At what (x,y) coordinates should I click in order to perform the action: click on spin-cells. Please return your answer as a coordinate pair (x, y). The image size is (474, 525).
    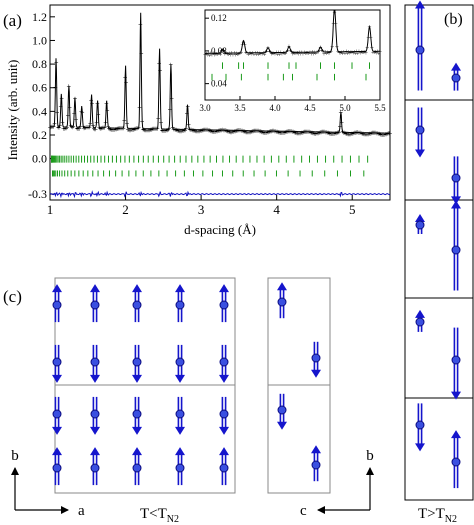
    Looking at the image, I should click on (439, 244).